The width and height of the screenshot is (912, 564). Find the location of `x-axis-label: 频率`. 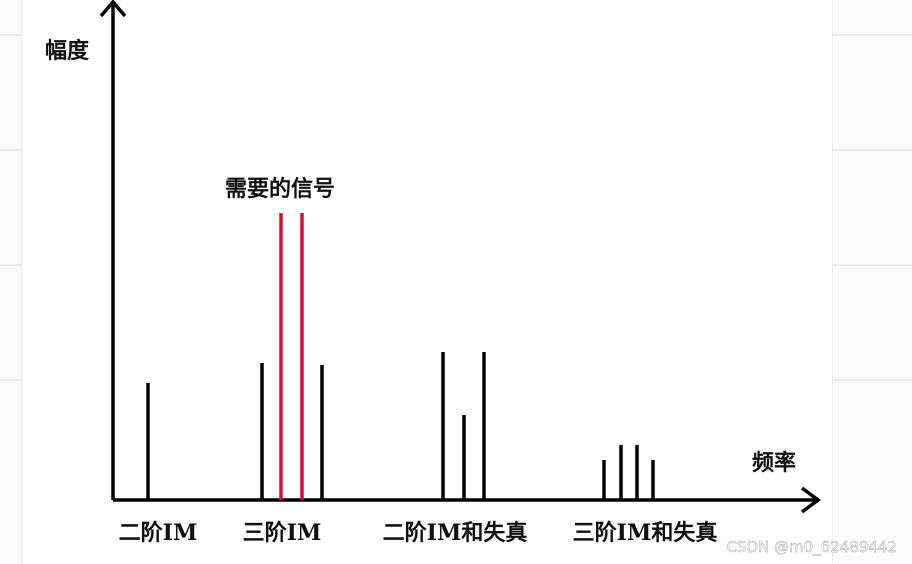

x-axis-label: 频率 is located at coordinates (774, 463).